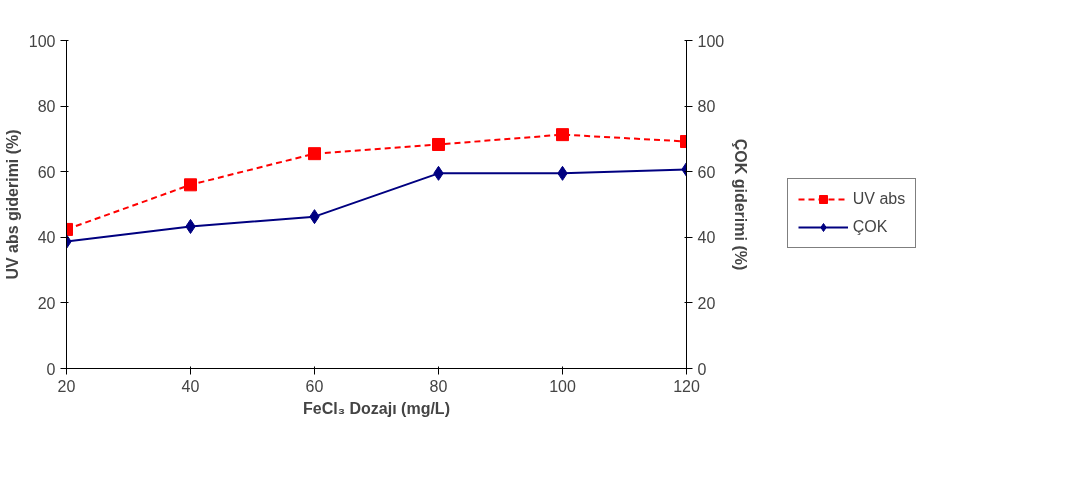  Describe the element at coordinates (870, 227) in the screenshot. I see `legend-label: ÇOK` at that location.